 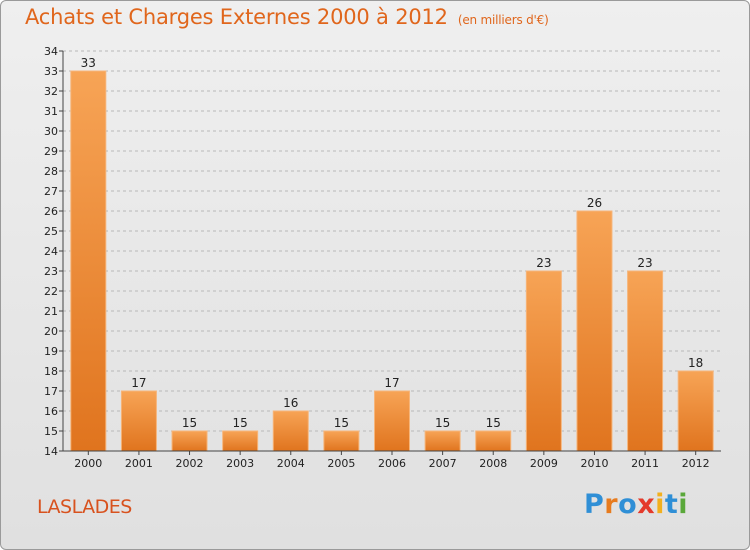 What do you see at coordinates (493, 423) in the screenshot?
I see `value-label-2008: 15` at bounding box center [493, 423].